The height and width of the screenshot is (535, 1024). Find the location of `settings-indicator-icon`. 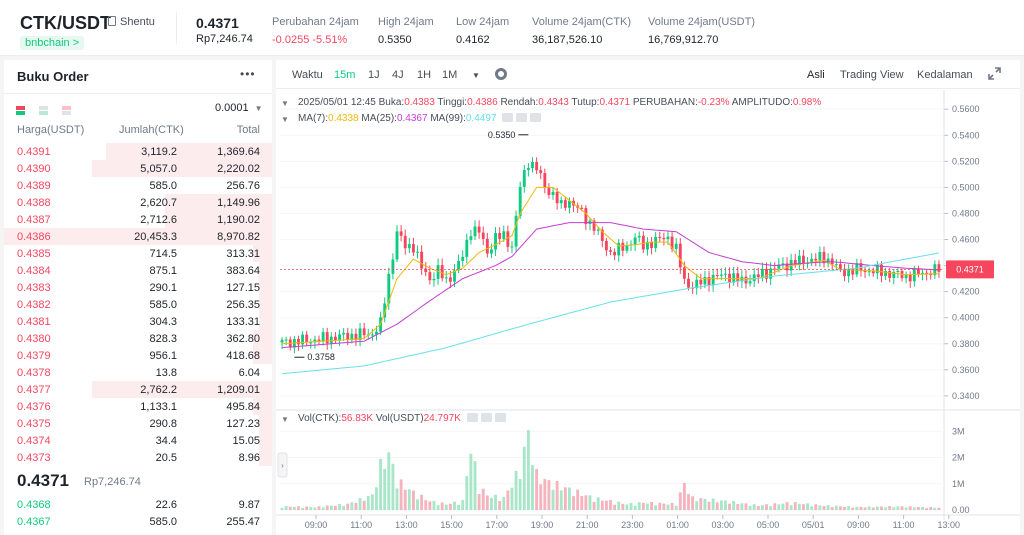

settings-indicator-icon is located at coordinates (522, 117).